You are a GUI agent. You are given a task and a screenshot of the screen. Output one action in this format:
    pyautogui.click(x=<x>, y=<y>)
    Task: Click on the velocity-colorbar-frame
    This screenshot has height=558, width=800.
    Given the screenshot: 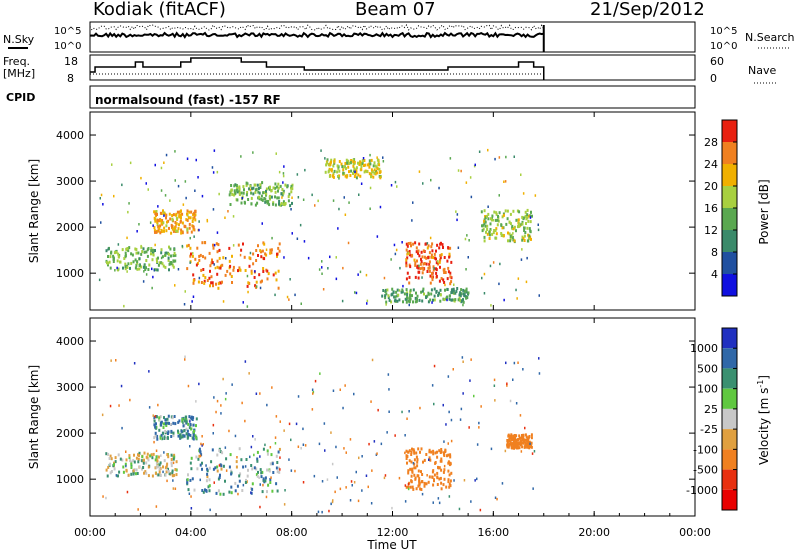 What is the action you would take?
    pyautogui.click(x=729, y=419)
    